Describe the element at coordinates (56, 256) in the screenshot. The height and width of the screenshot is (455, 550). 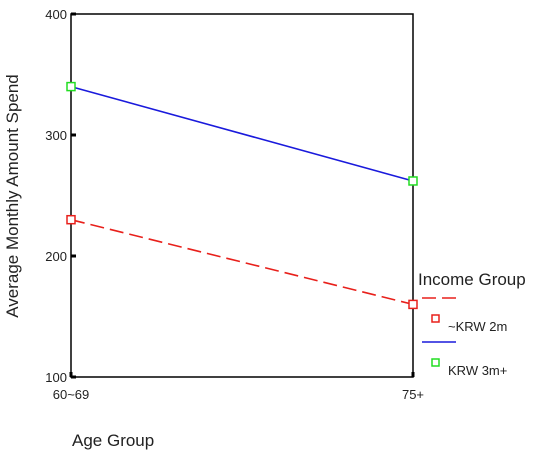
I see `y-tick-label-1: 200` at that location.